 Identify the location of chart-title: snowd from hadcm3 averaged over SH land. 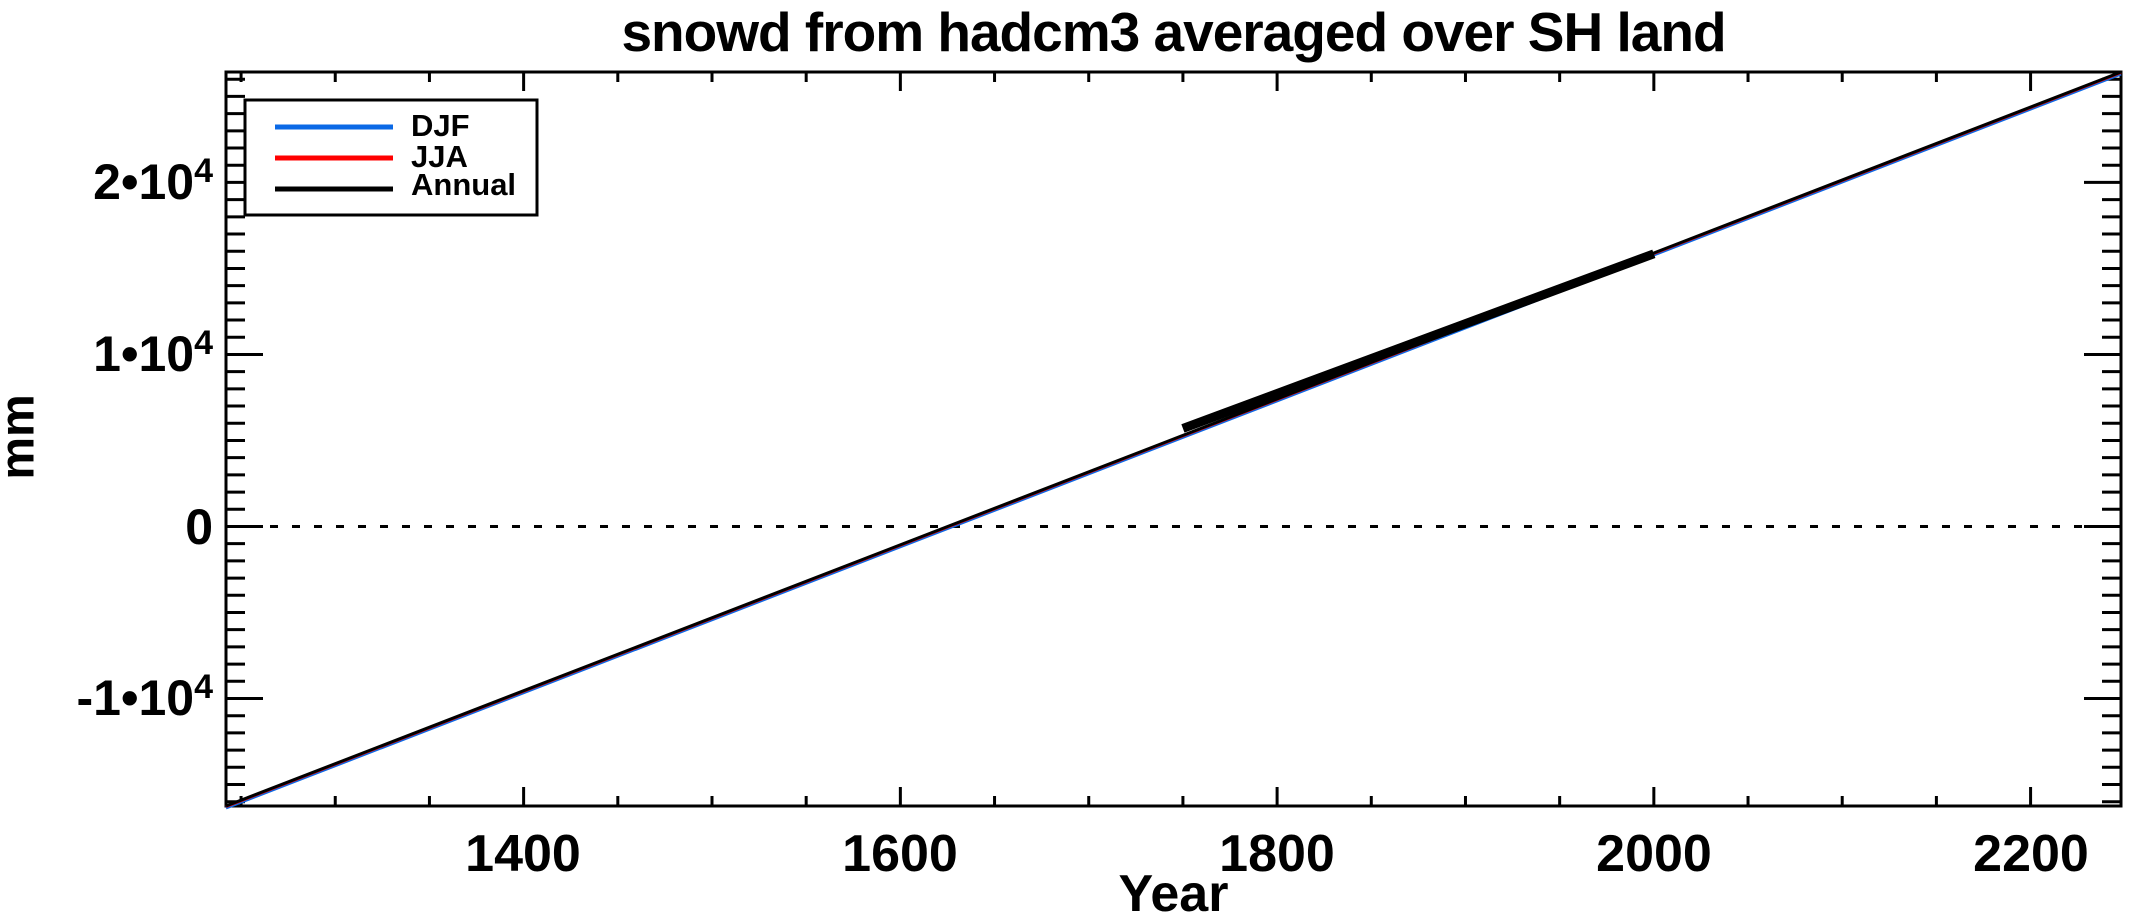
(1173, 32).